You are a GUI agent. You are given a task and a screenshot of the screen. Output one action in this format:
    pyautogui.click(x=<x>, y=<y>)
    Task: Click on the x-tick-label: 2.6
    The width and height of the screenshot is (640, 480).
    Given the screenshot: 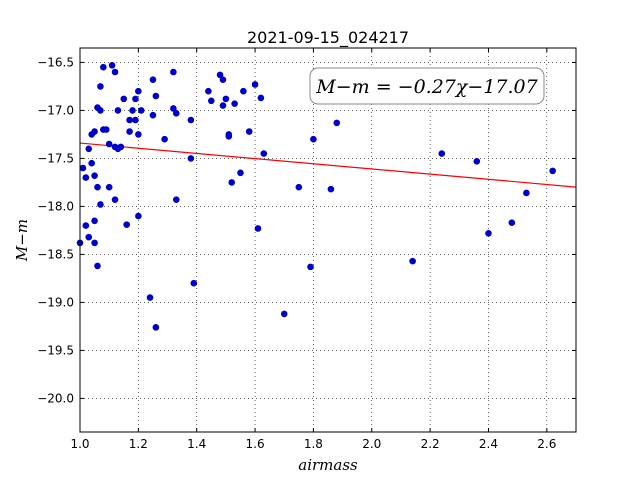 What is the action you would take?
    pyautogui.click(x=546, y=444)
    